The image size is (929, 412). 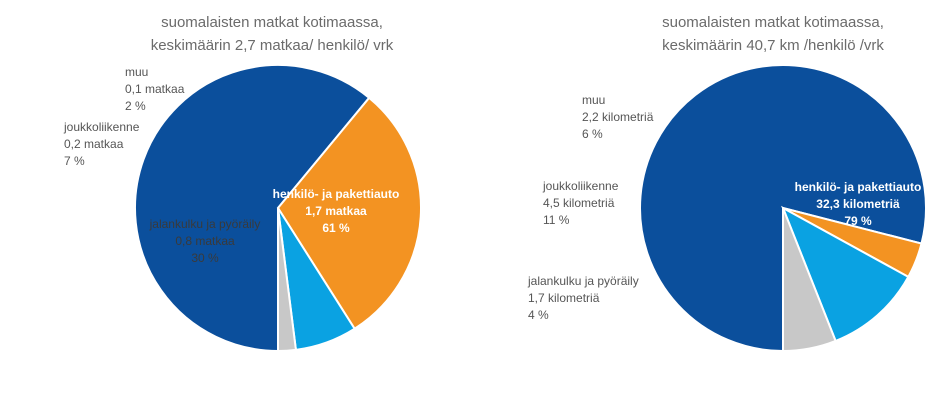 I want to click on trips-slice-jalankulku-ja-pyoraily, so click(x=349, y=213).